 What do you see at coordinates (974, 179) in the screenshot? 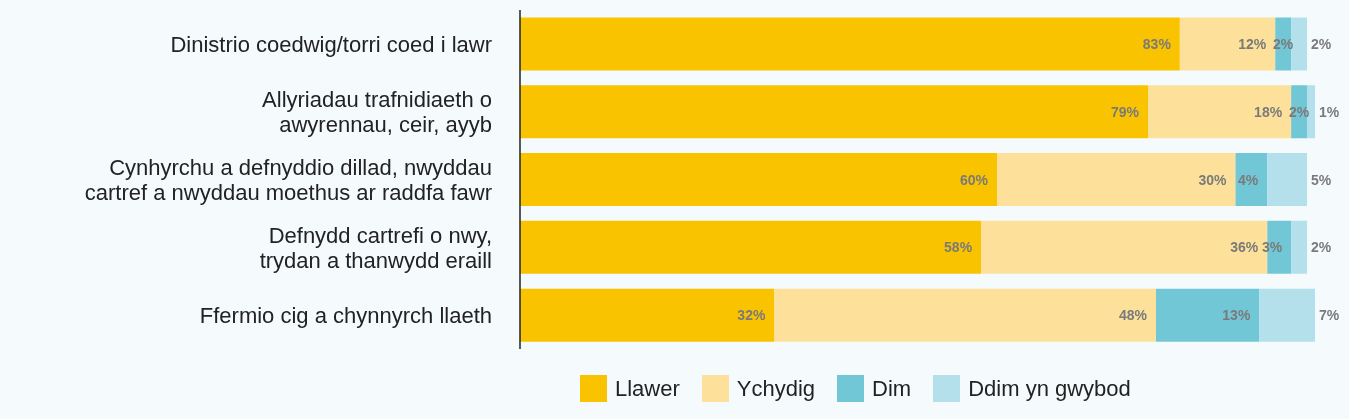
I see `data-label: 60%` at bounding box center [974, 179].